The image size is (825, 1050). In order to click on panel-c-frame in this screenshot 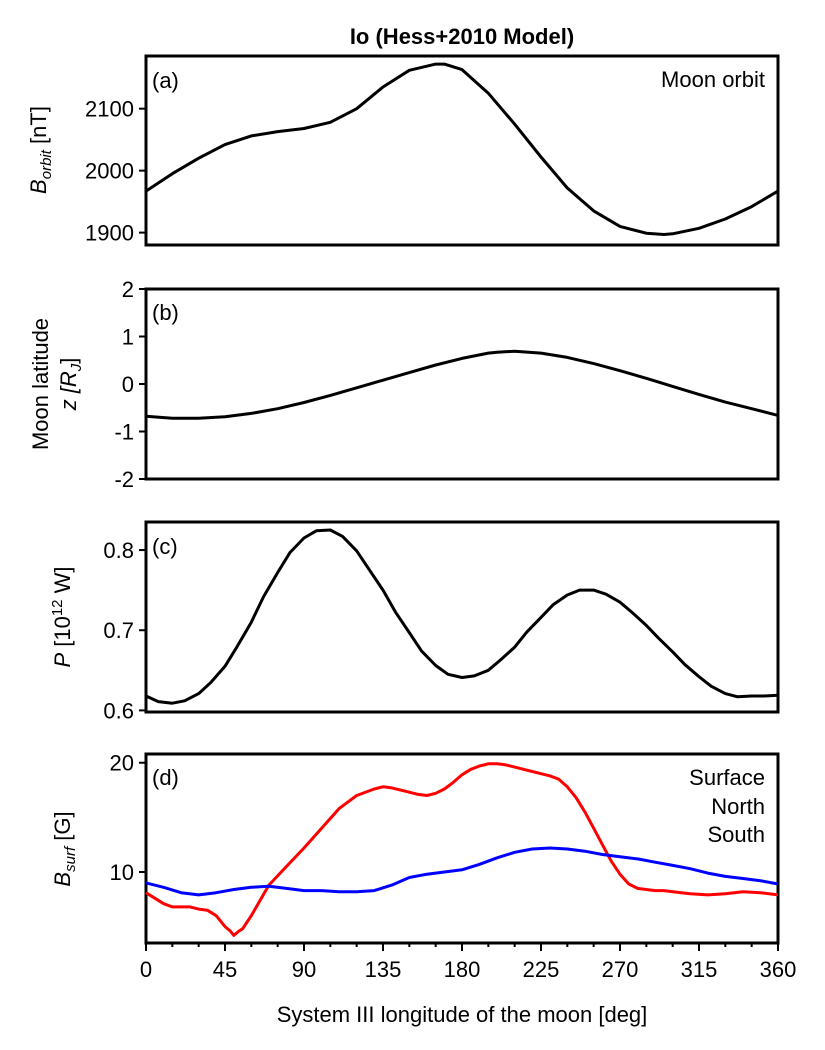, I will do `click(462, 617)`.